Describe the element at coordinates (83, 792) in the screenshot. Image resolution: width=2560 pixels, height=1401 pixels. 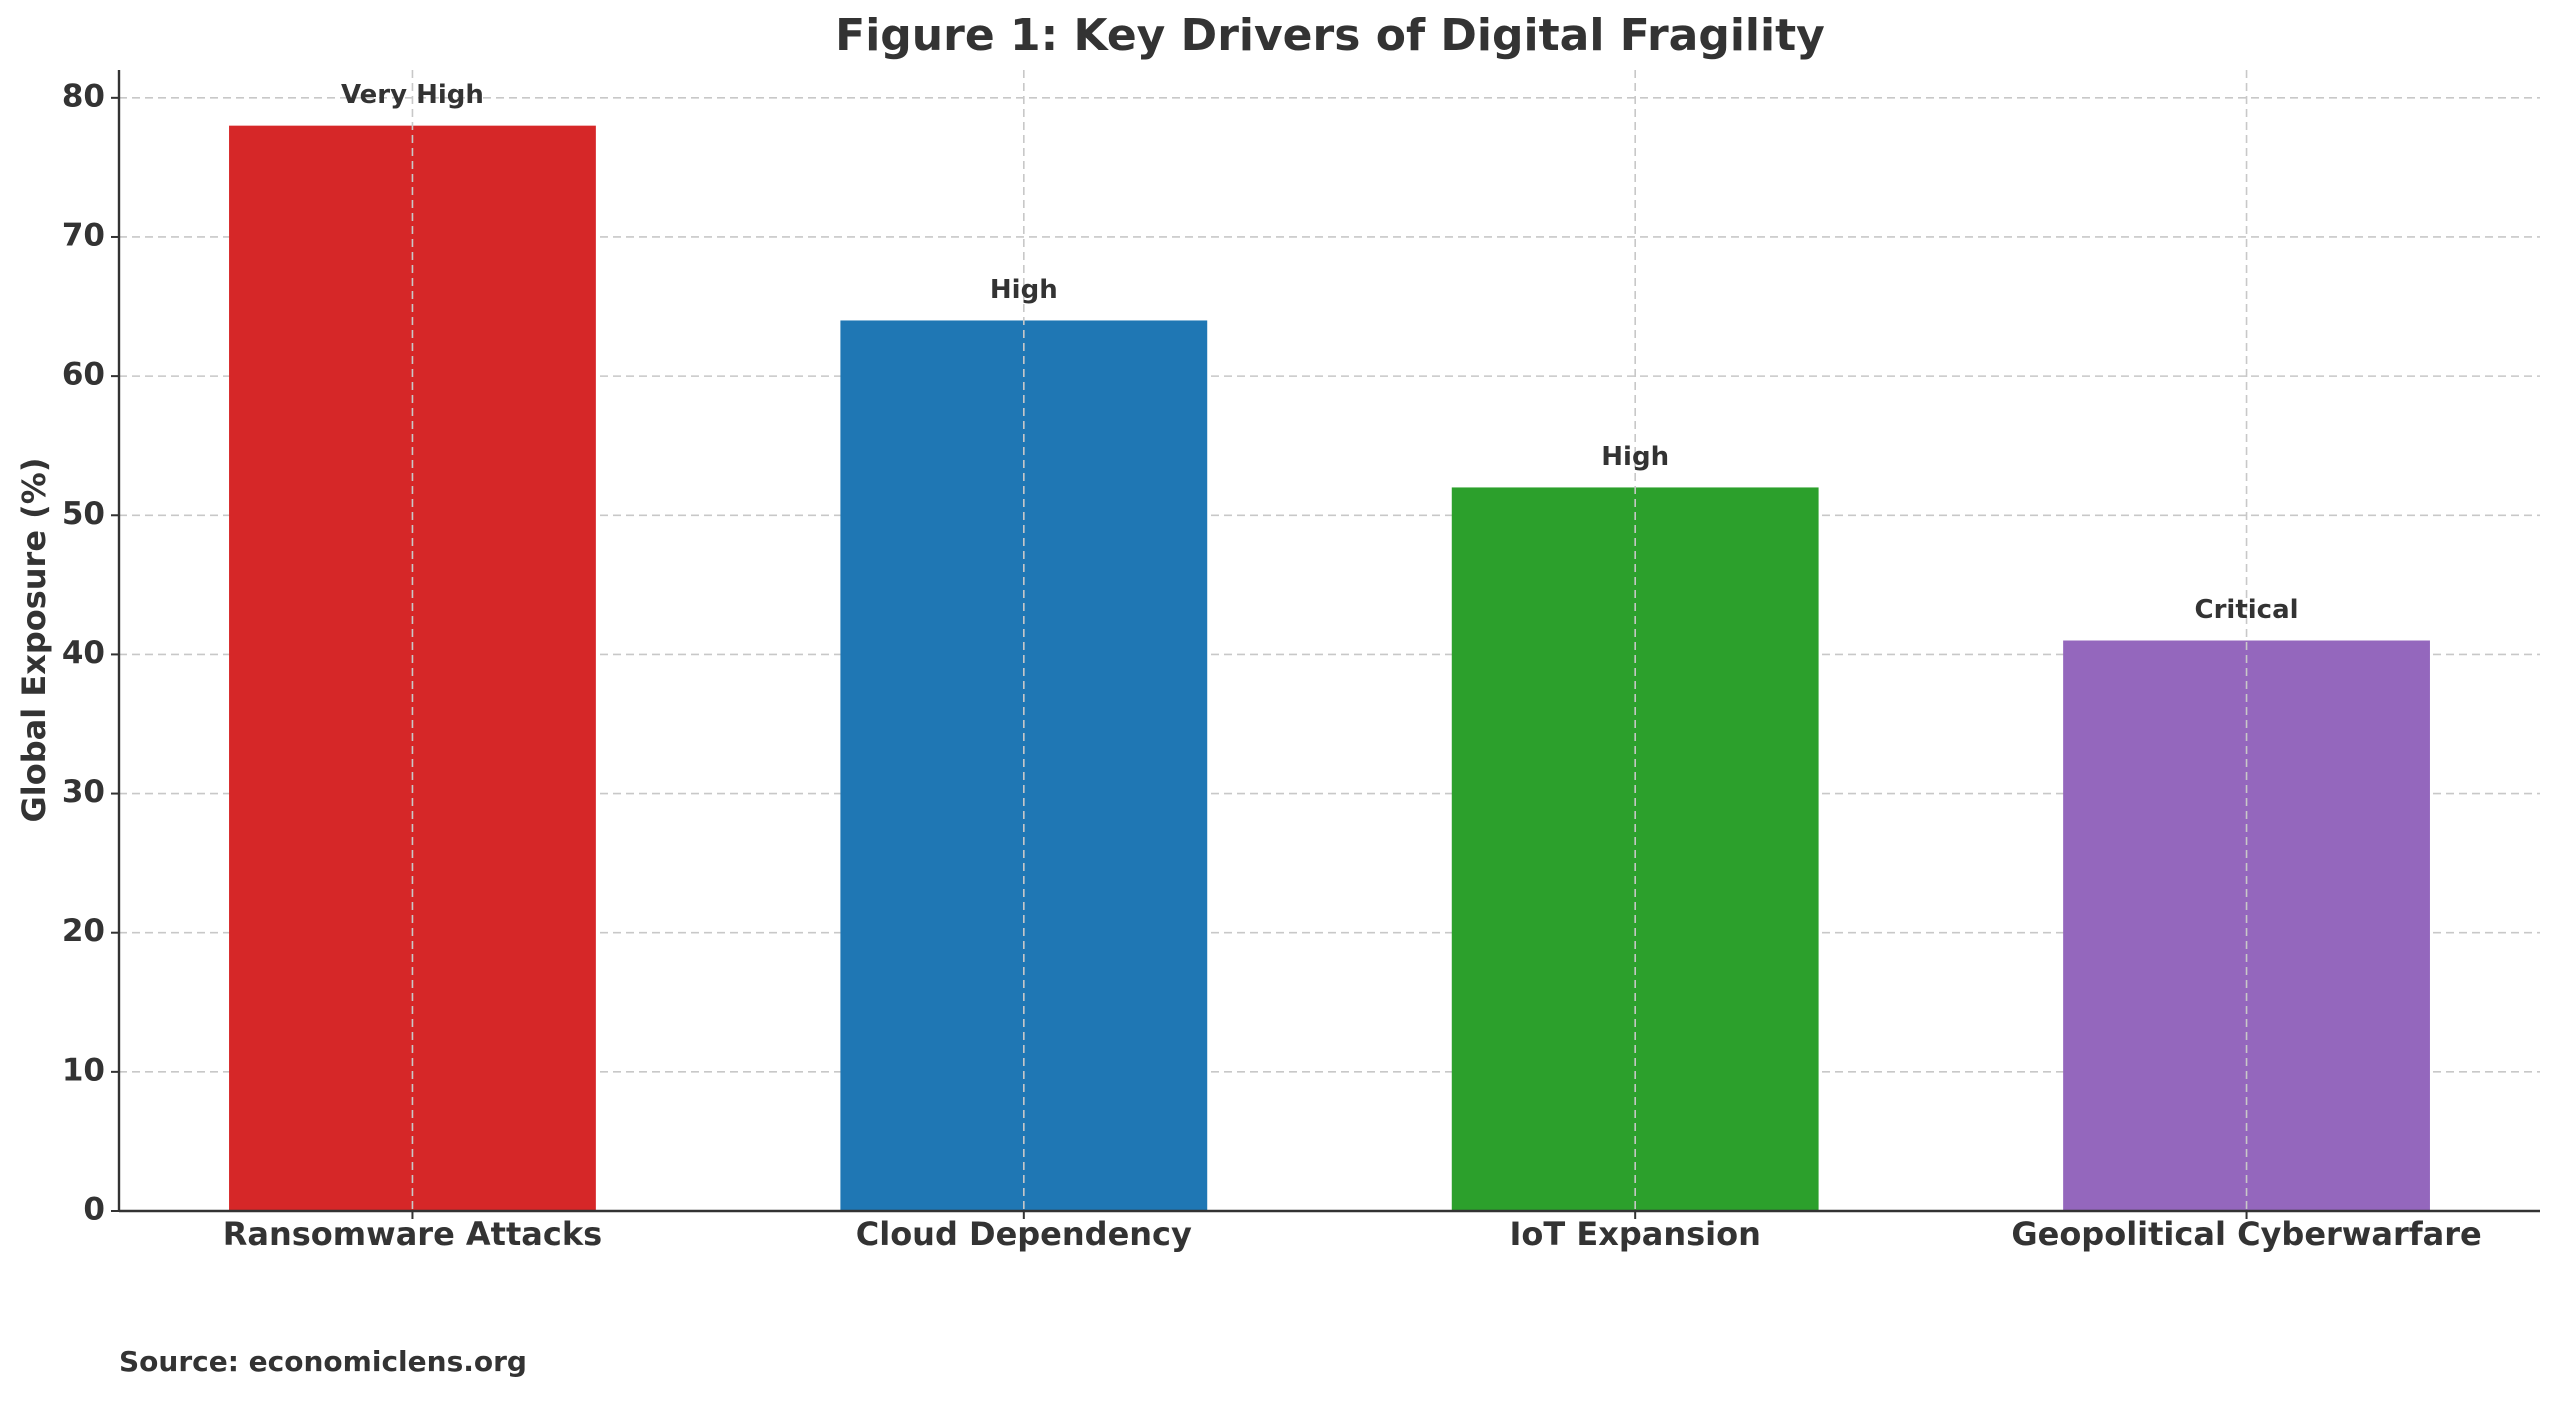
I see `y-tick-label: 30` at that location.